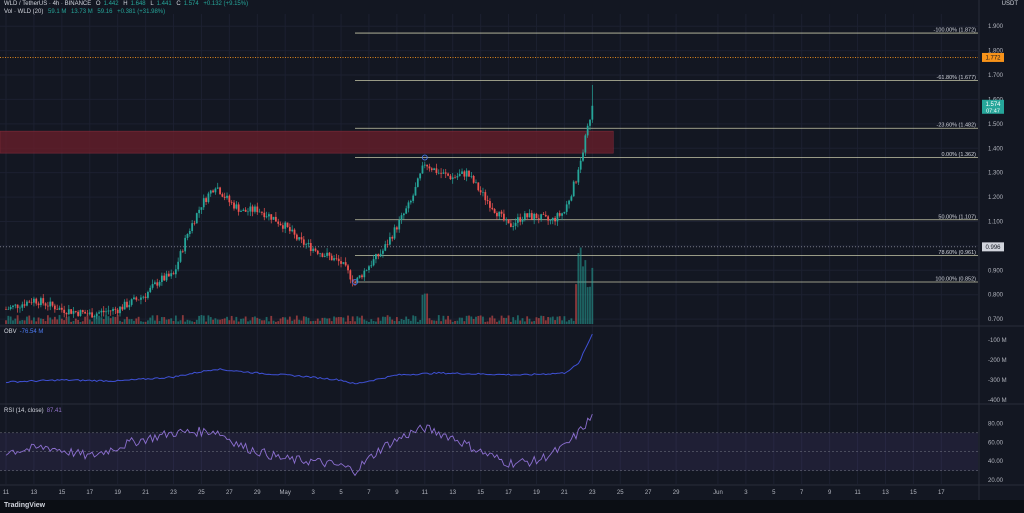 This screenshot has height=513, width=1024. I want to click on fib-anchor-high, so click(424, 157).